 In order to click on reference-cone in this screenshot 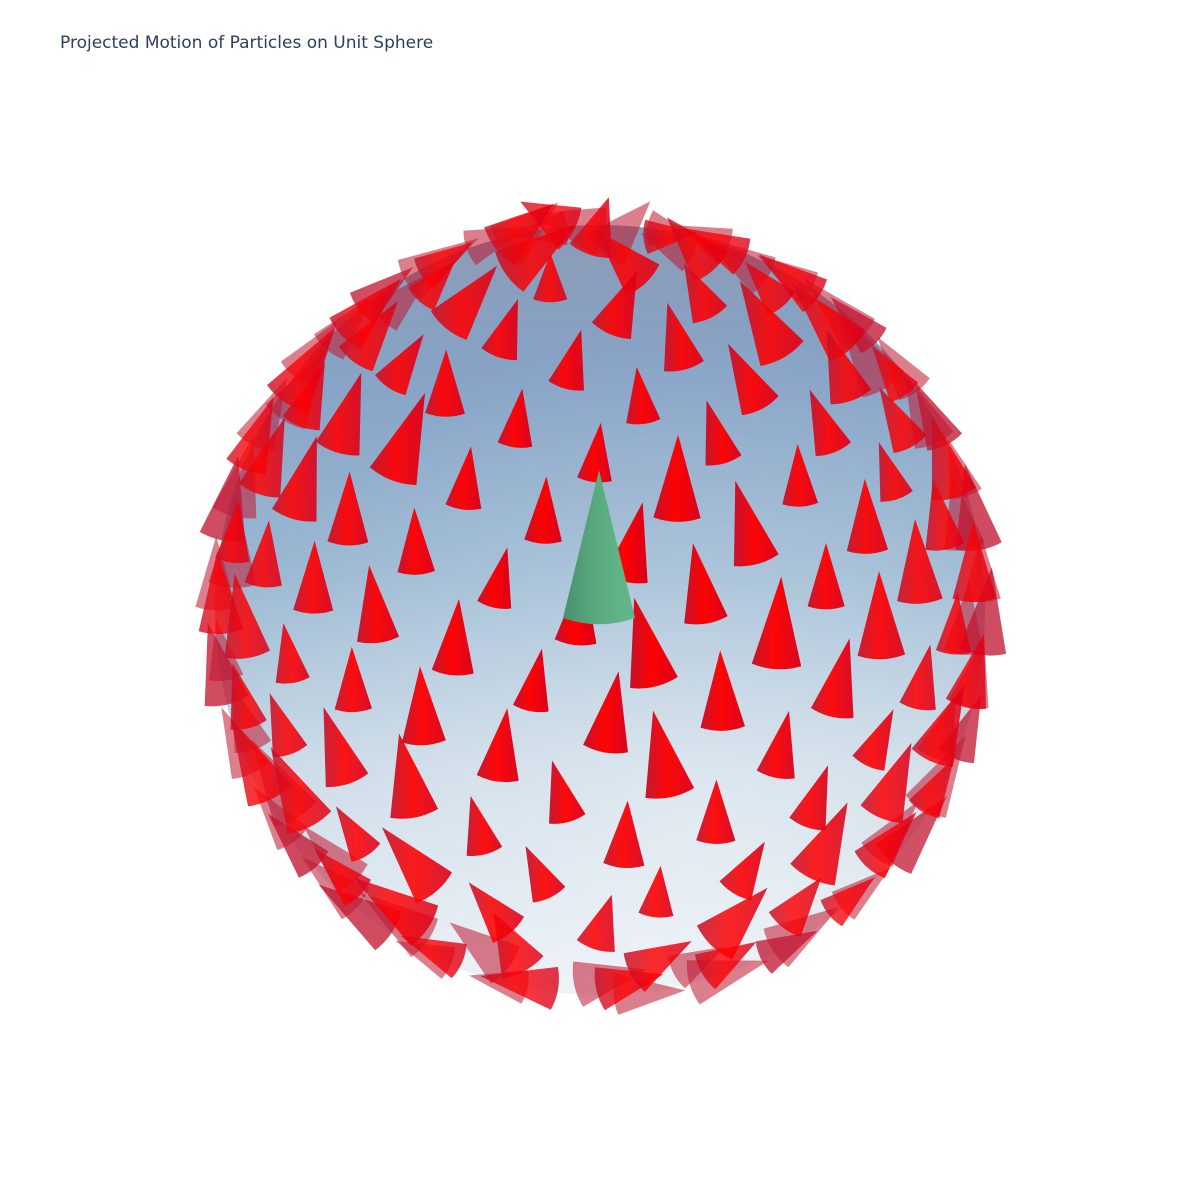, I will do `click(599, 547)`.